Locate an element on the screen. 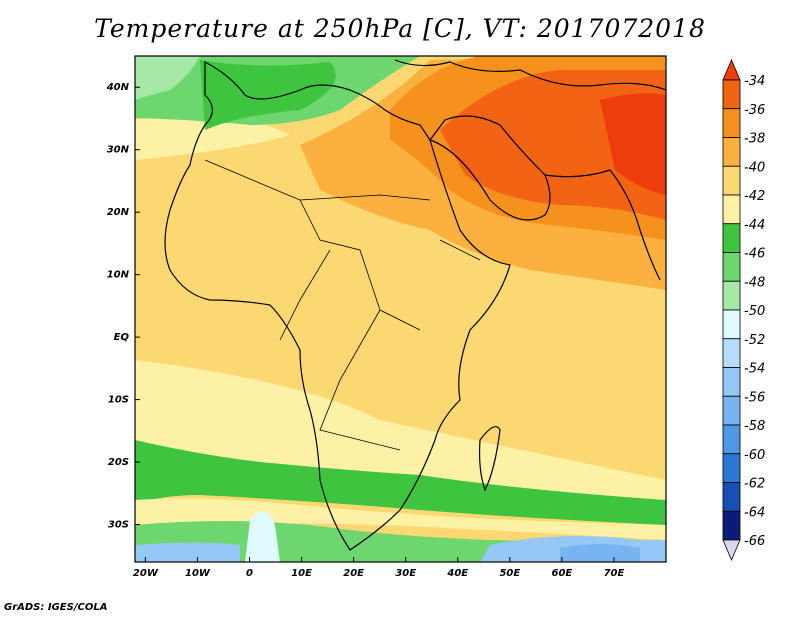  lat-tick-label: 20S is located at coordinates (118, 462).